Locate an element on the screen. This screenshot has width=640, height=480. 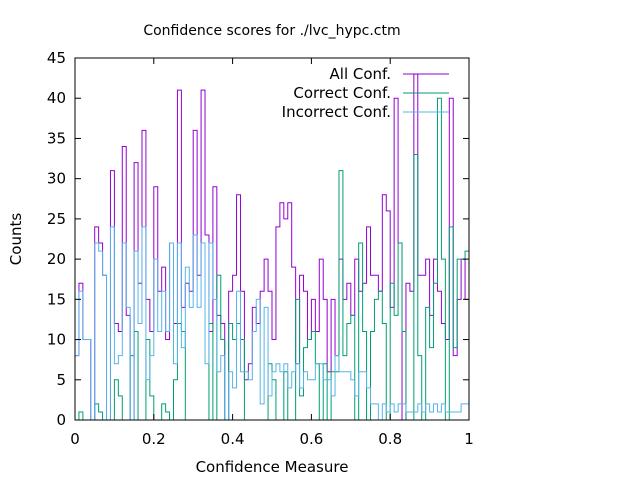
y-tick-label: 5 is located at coordinates (61, 380).